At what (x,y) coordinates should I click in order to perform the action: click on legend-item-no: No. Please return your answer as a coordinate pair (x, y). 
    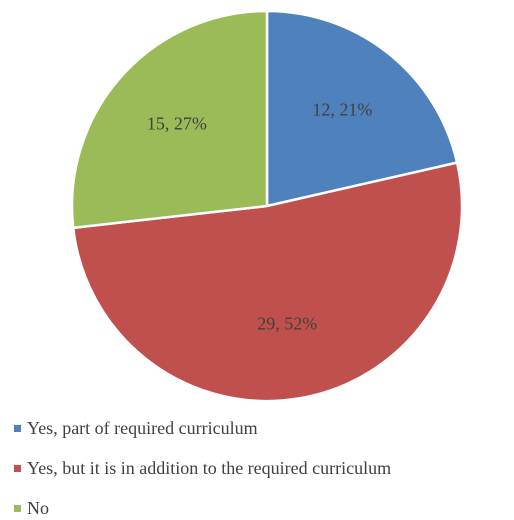
    Looking at the image, I should click on (202, 508).